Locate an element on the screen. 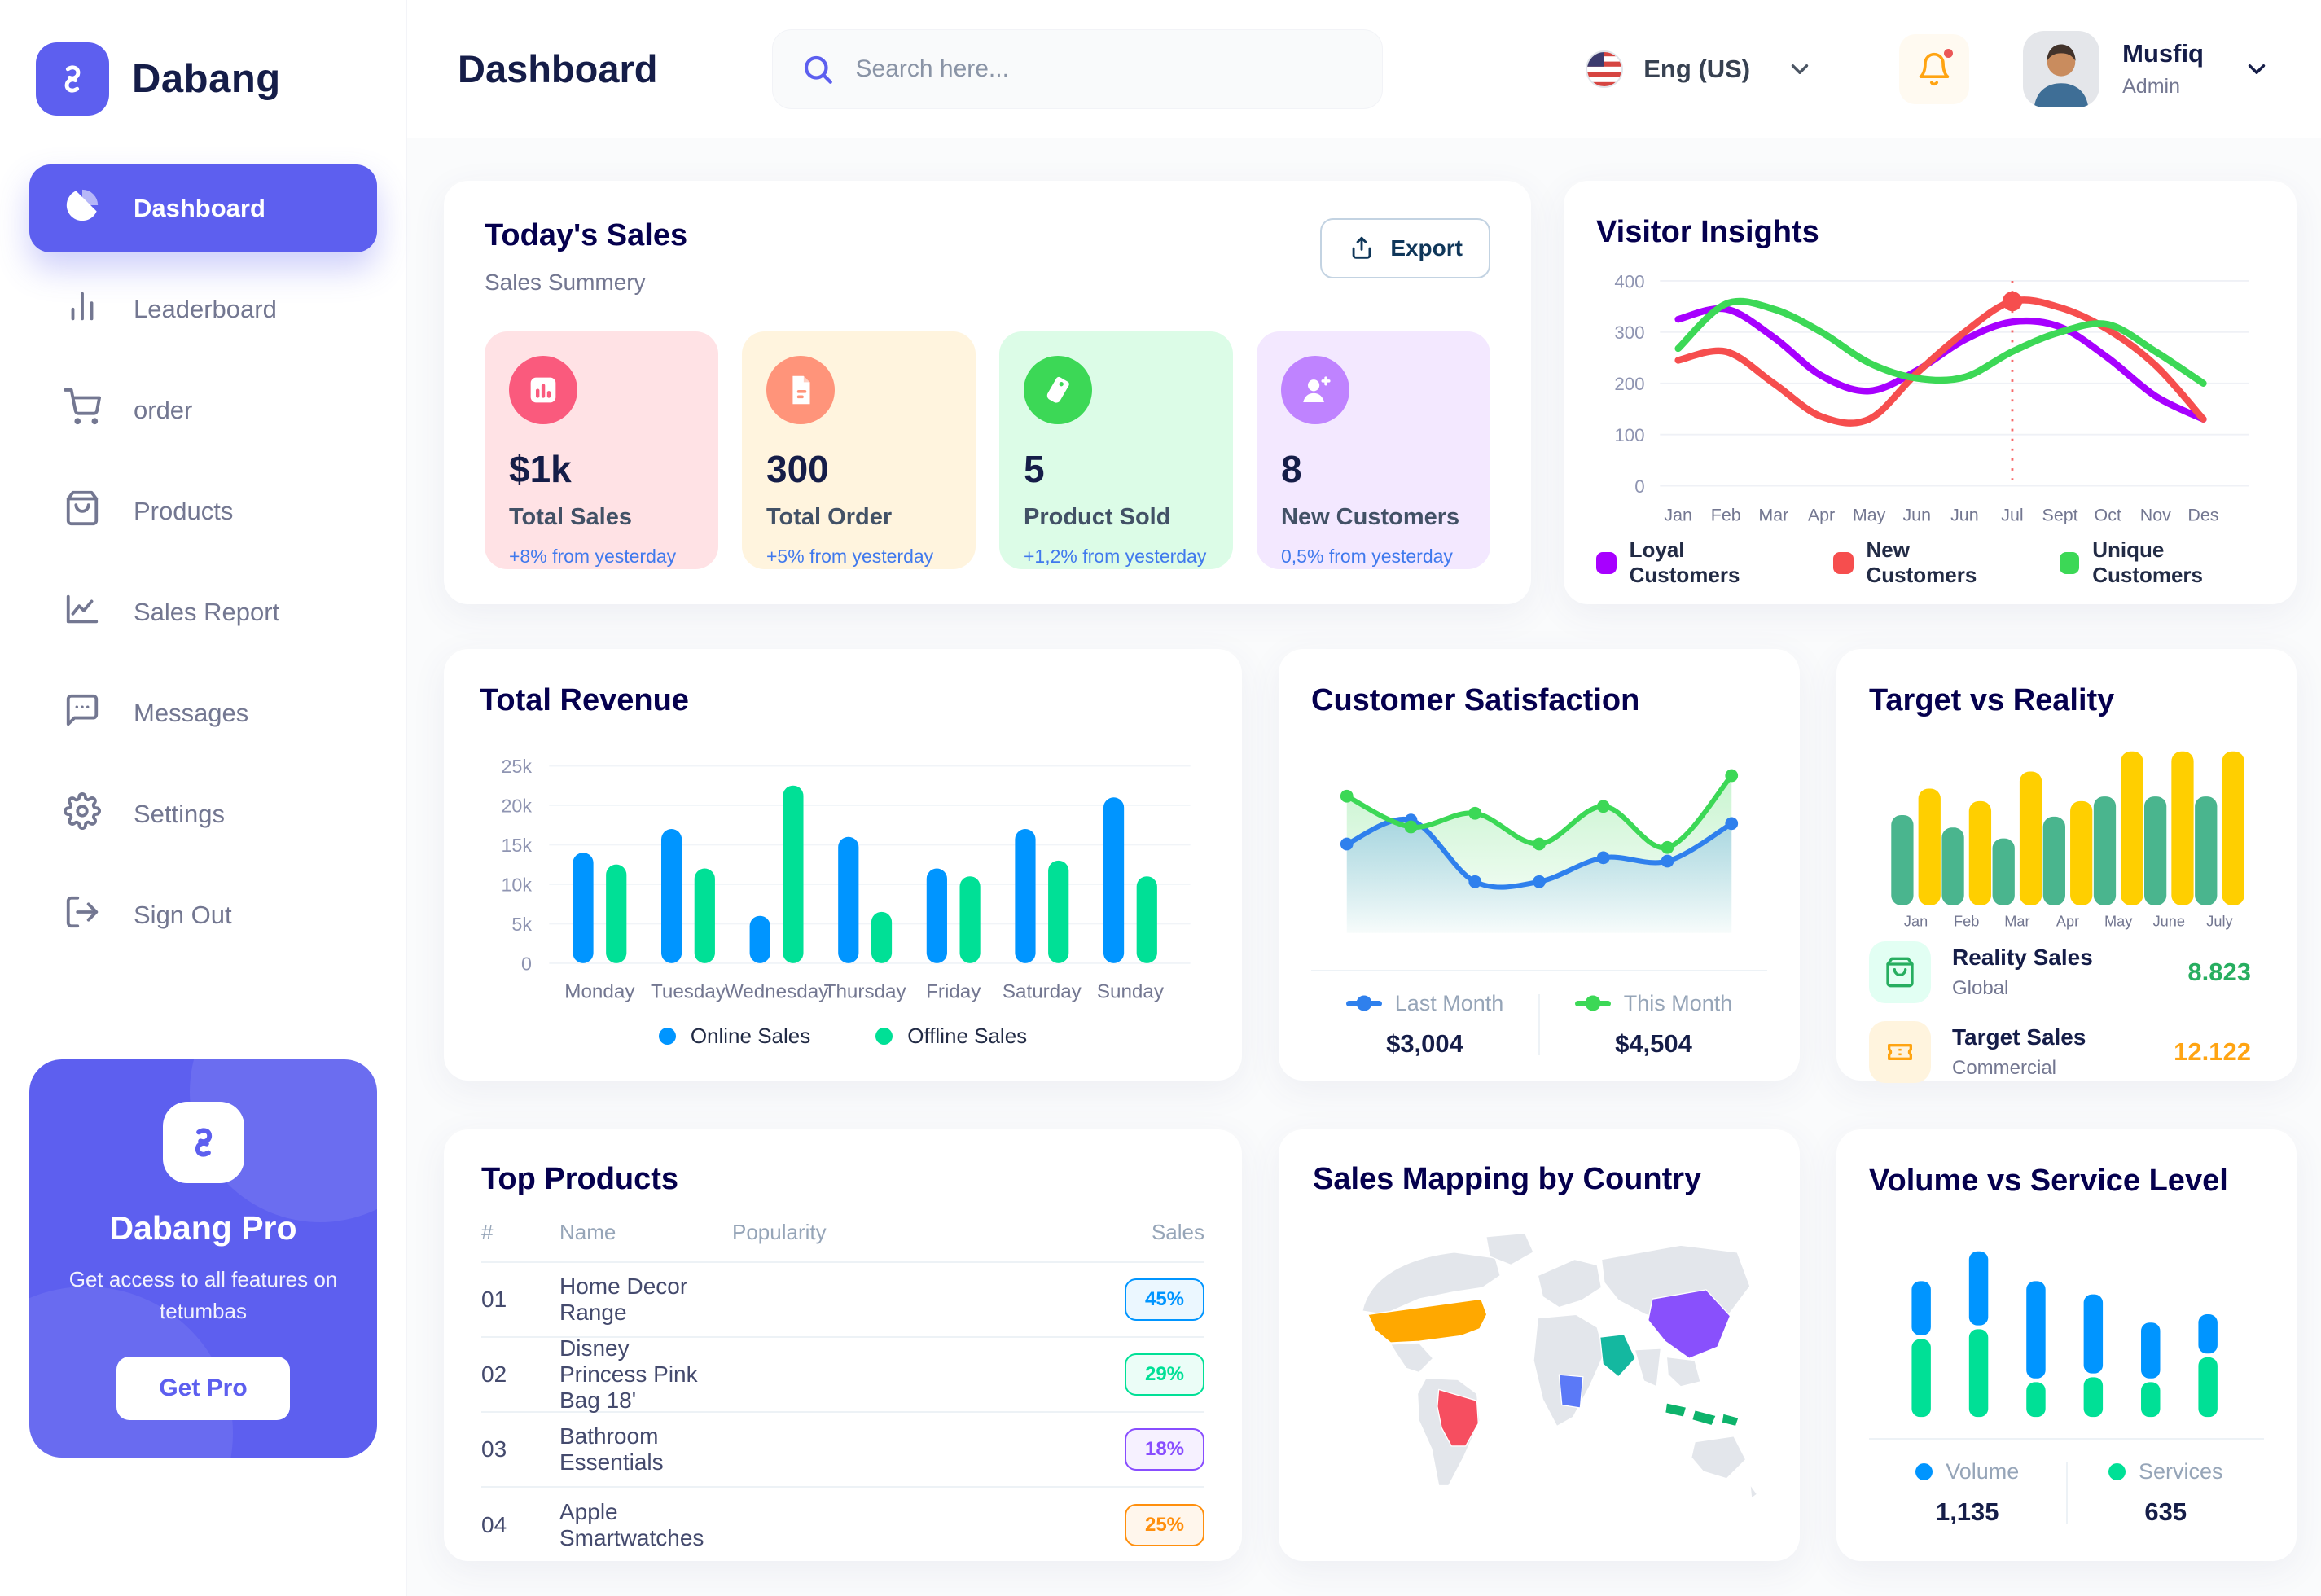 The height and width of the screenshot is (1596, 2321). sales-mapping-title: Sales Mapping by Country is located at coordinates (1507, 1179).